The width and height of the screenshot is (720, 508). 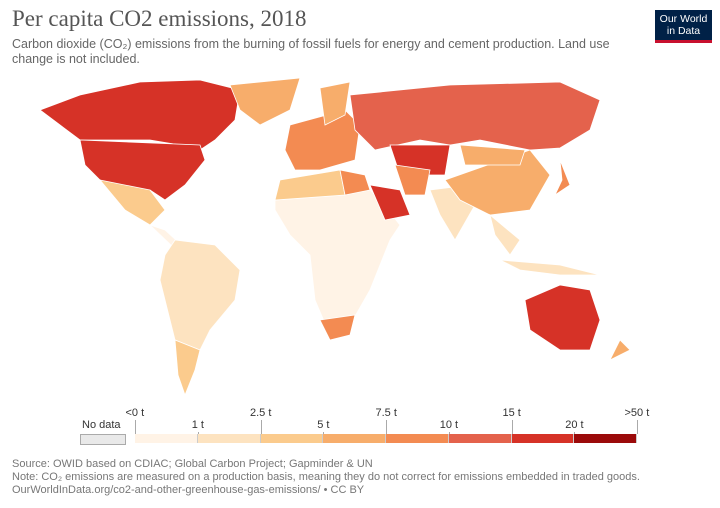 What do you see at coordinates (386, 413) in the screenshot?
I see `legend-label-upper: 7.5 t` at bounding box center [386, 413].